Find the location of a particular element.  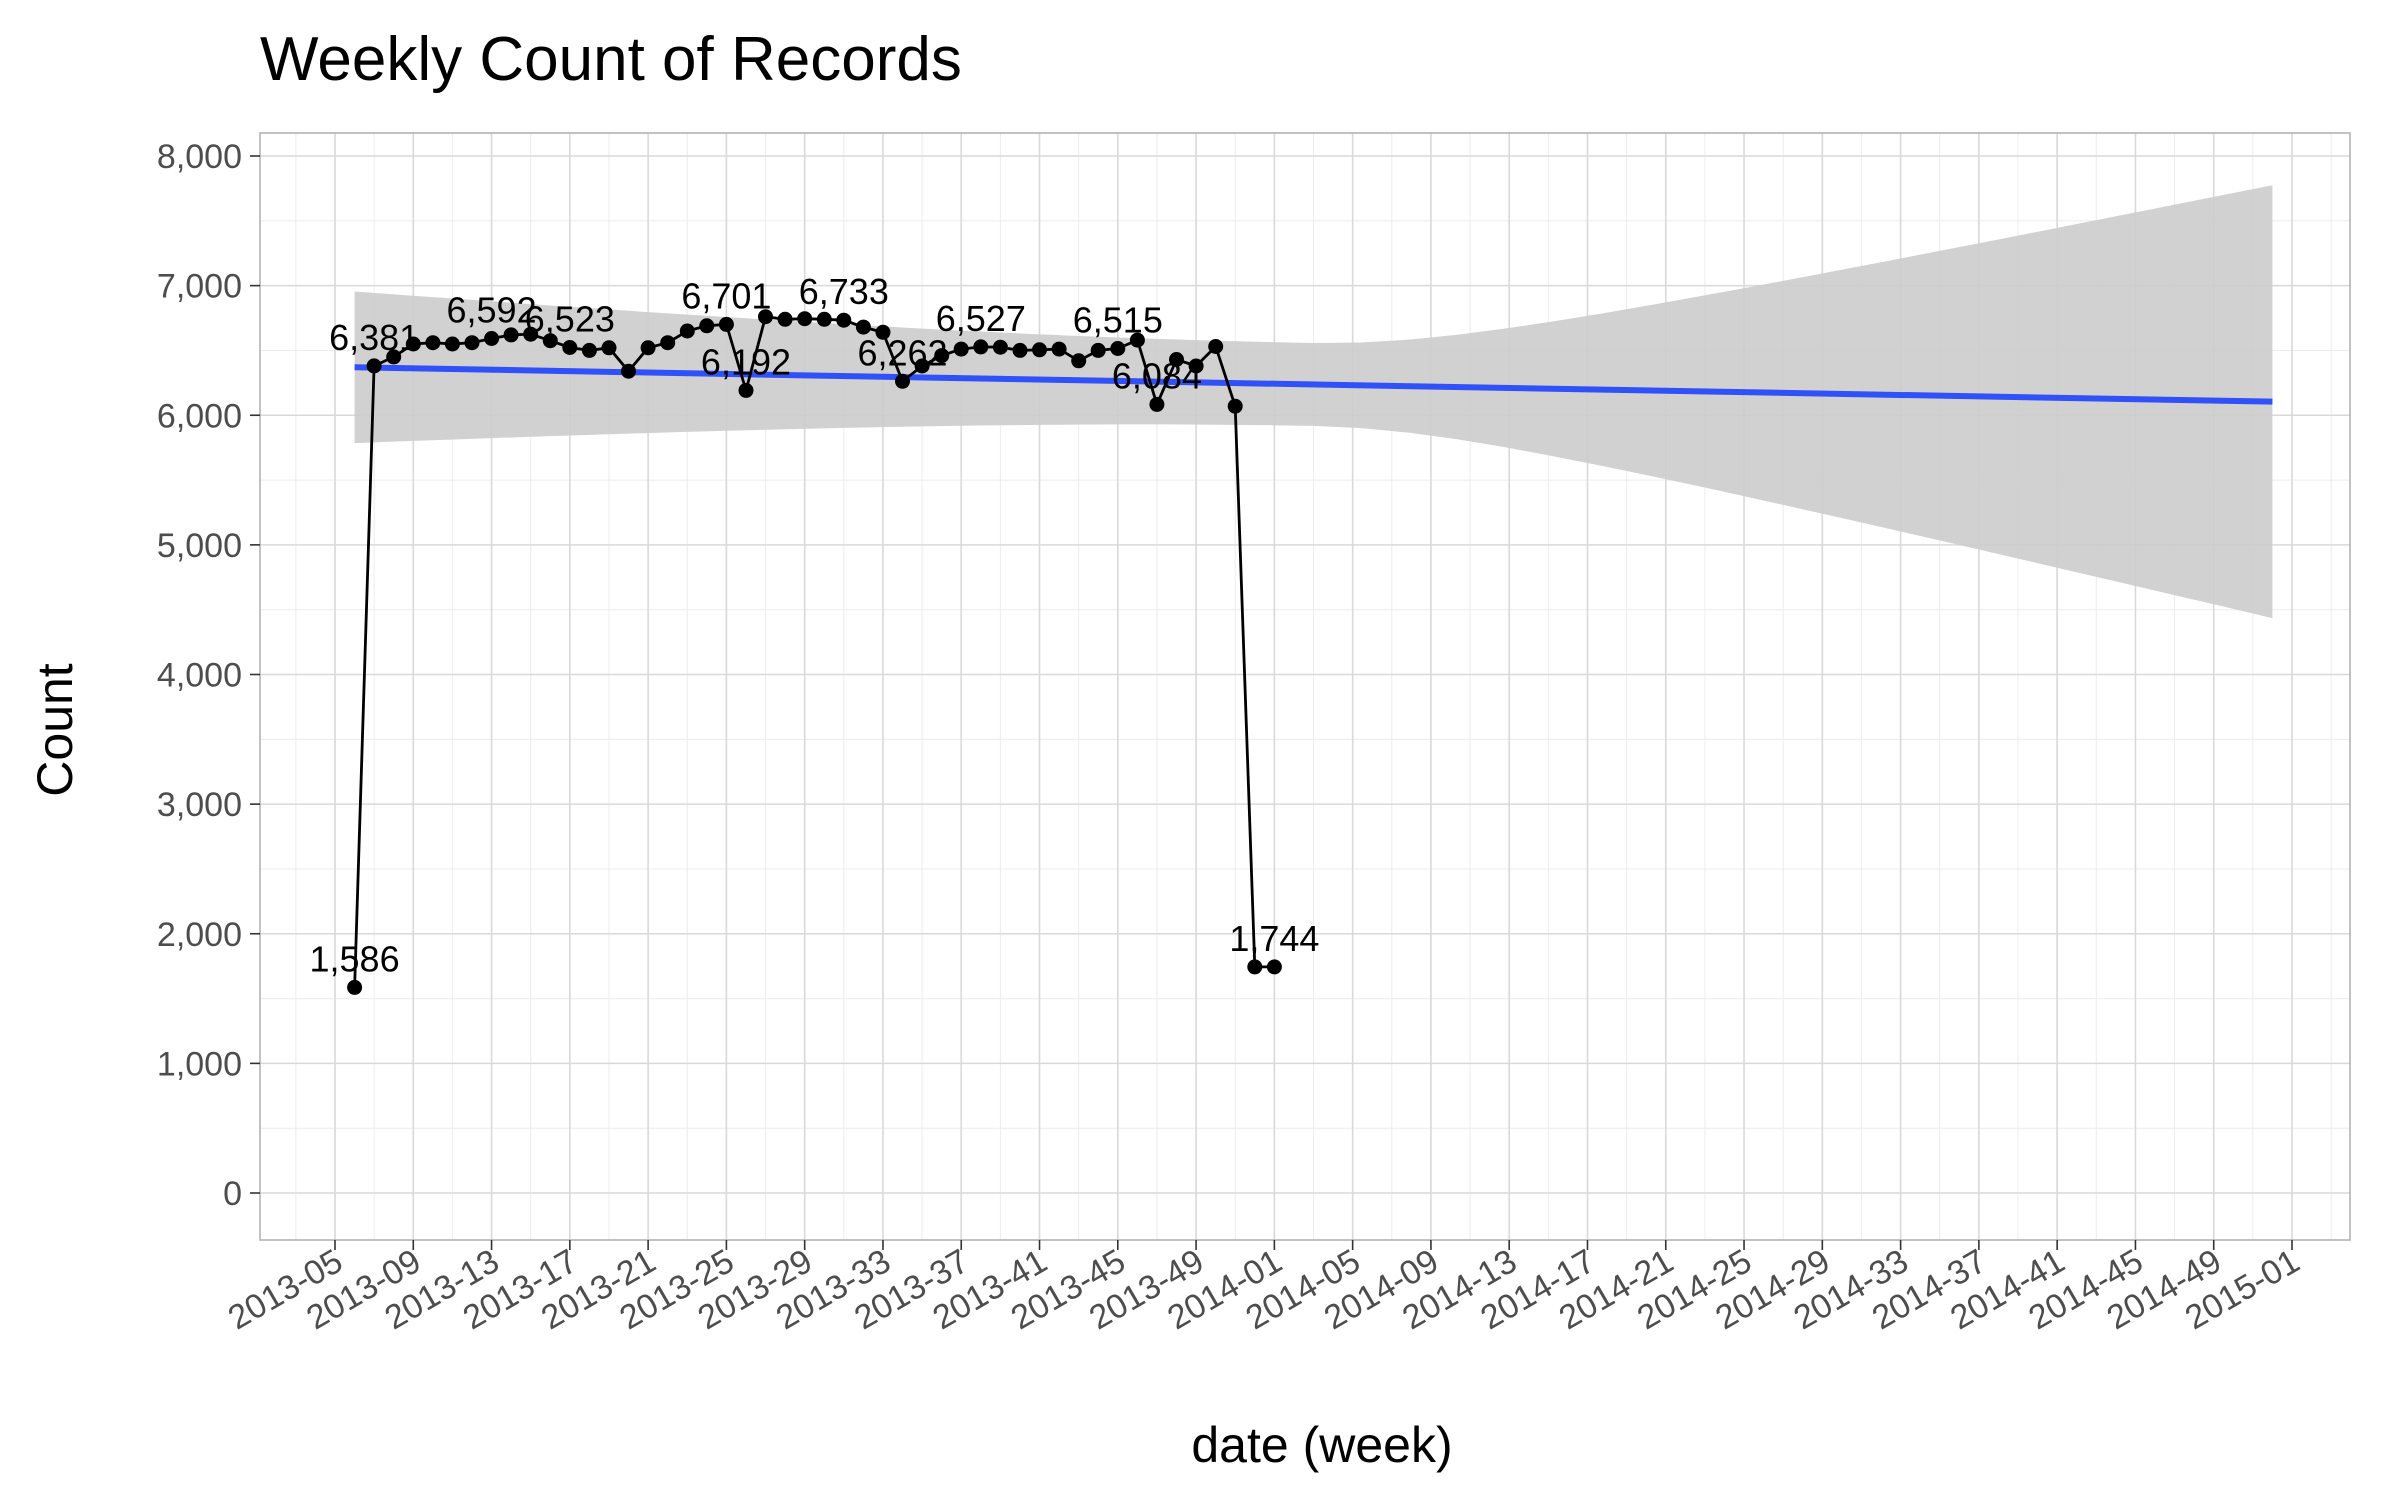

point-label: 6,381 is located at coordinates (374, 337).